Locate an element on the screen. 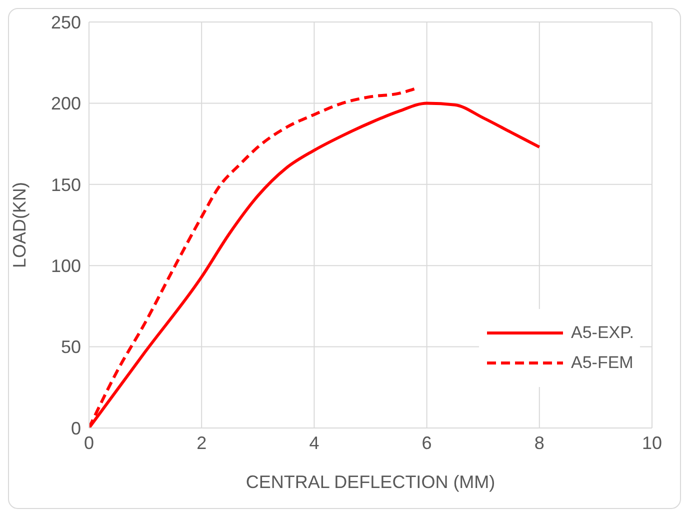 The image size is (689, 517). x-tick-label: 4 is located at coordinates (314, 442).